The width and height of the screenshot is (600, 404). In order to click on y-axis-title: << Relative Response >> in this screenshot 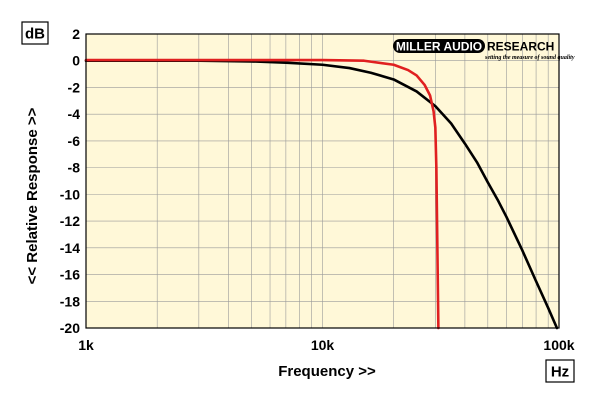, I will do `click(32, 195)`.